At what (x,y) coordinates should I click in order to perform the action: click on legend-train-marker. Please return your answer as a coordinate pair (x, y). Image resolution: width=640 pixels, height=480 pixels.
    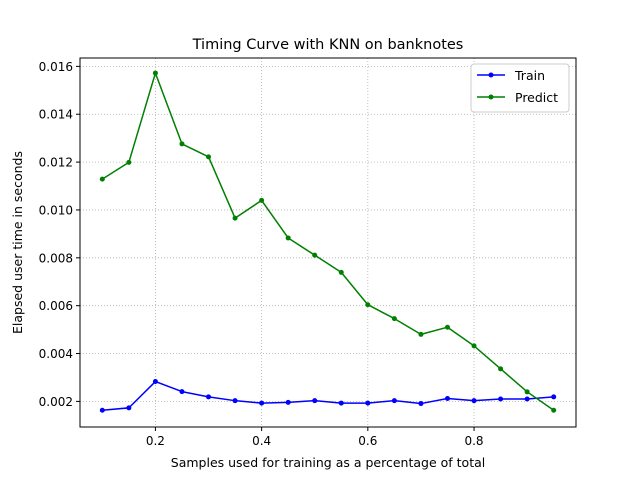
    Looking at the image, I should click on (491, 75).